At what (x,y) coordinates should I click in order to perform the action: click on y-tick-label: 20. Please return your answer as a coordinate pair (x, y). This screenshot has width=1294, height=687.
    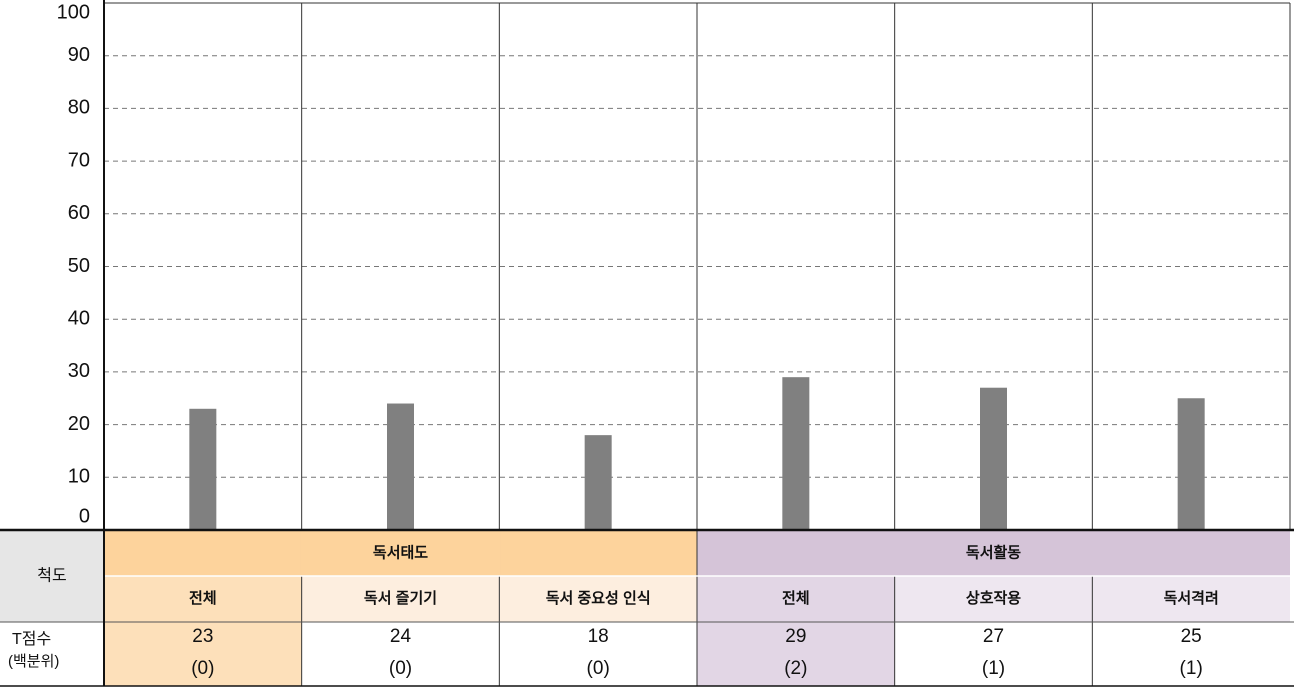
    Looking at the image, I should click on (79, 424).